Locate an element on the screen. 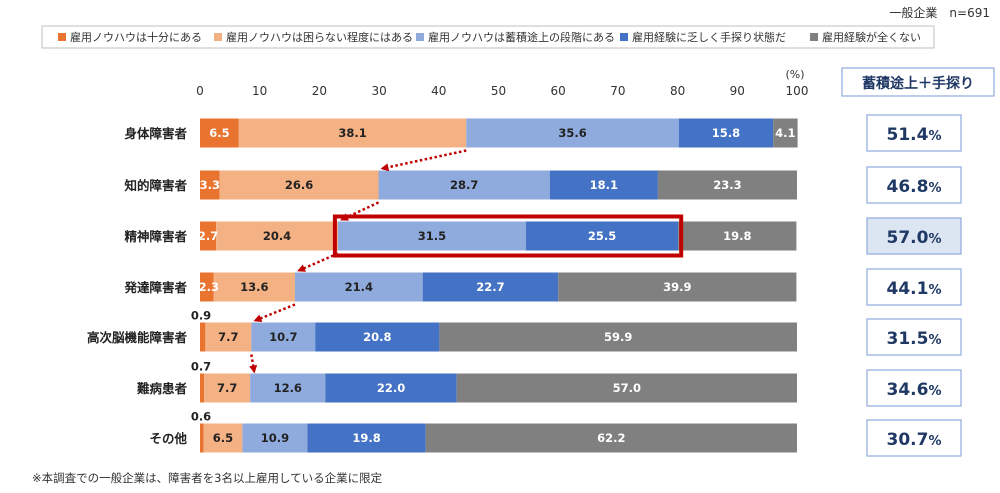  data-label: 15.8 is located at coordinates (726, 133).